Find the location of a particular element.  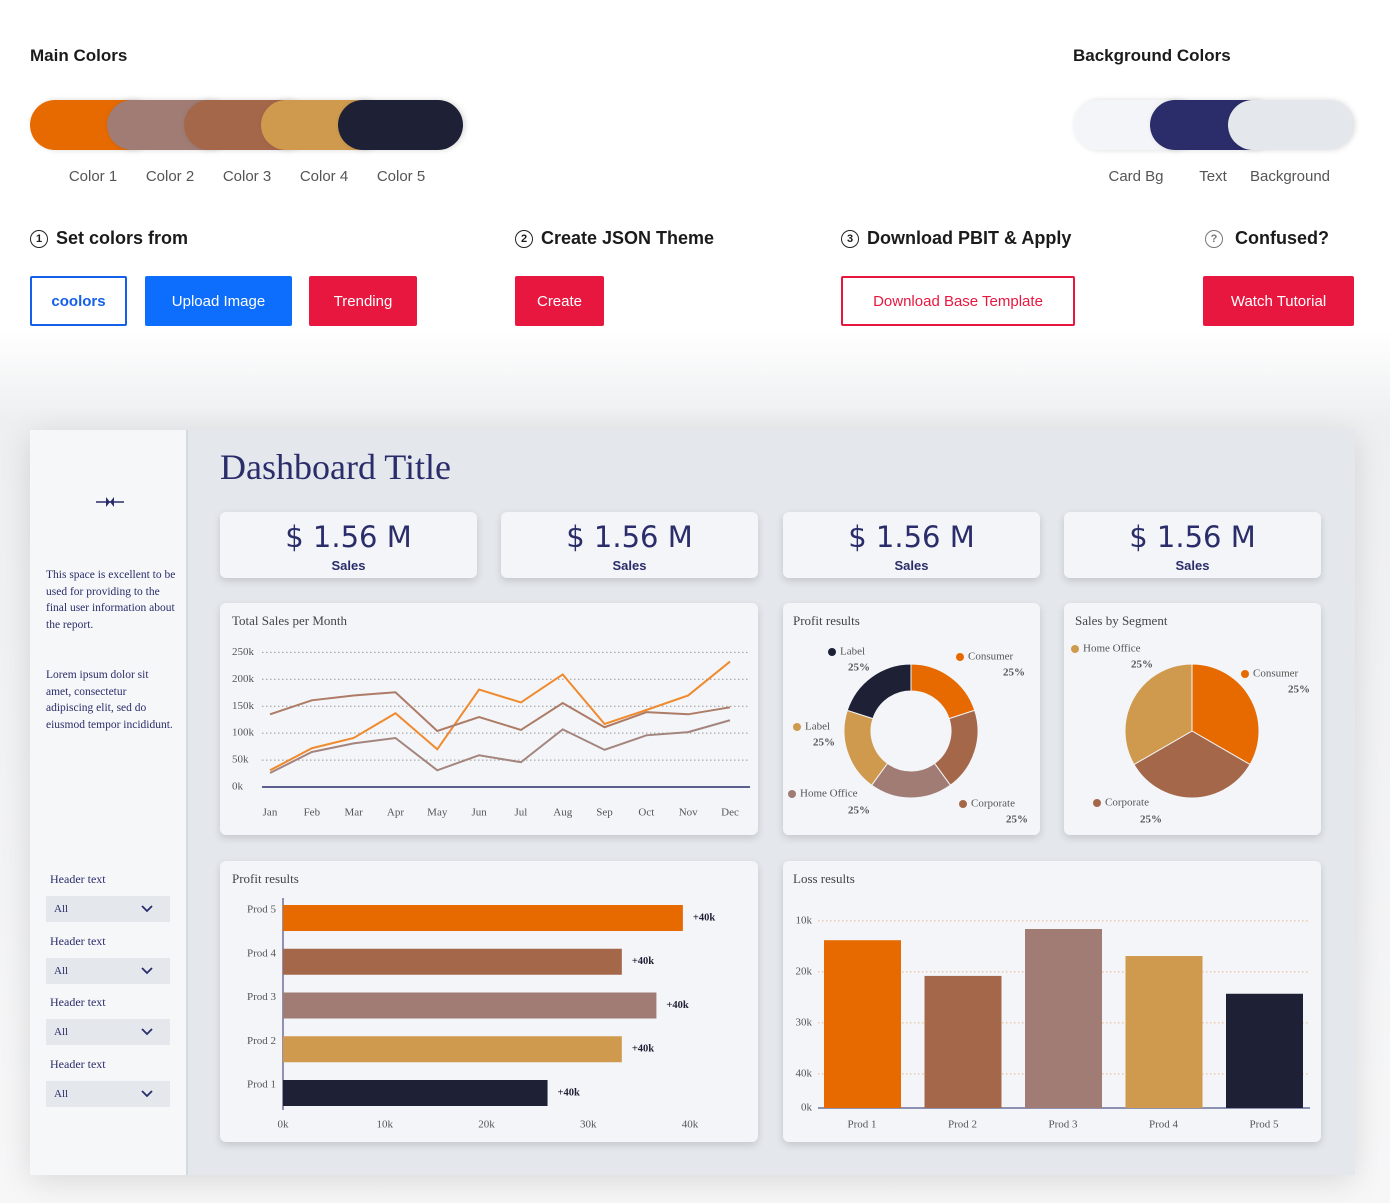

x-tick-label: Mar is located at coordinates (353, 813).